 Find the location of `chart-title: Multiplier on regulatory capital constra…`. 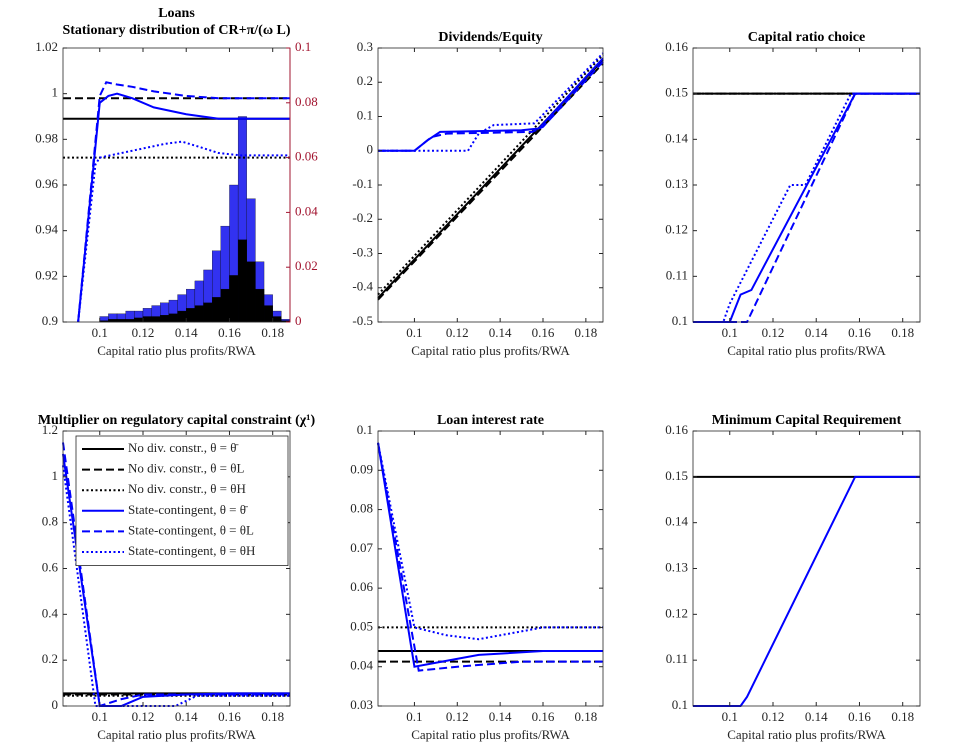

chart-title: Multiplier on regulatory capital constra… is located at coordinates (177, 420).